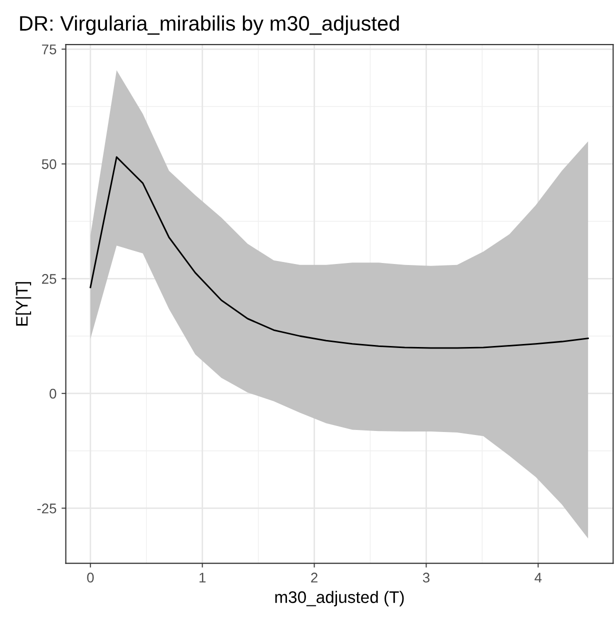 This screenshot has width=615, height=619. Describe the element at coordinates (426, 577) in the screenshot. I see `x-tick-label: 3` at that location.